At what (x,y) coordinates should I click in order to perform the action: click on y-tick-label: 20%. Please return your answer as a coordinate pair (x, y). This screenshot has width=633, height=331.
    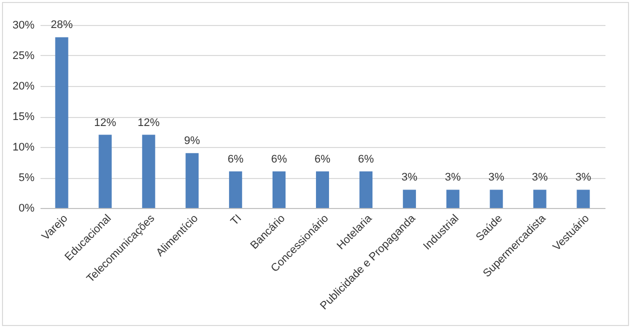
    Looking at the image, I should click on (23, 86).